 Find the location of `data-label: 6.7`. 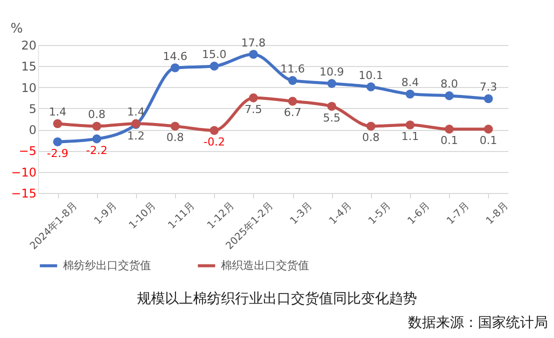

data-label: 6.7 is located at coordinates (293, 113).